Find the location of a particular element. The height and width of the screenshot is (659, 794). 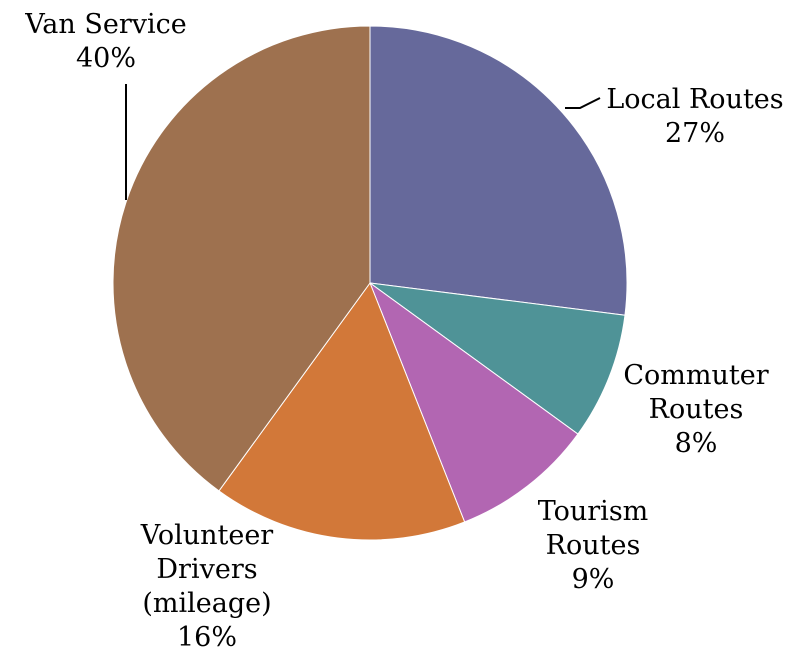

slice-local-routes is located at coordinates (498, 170).